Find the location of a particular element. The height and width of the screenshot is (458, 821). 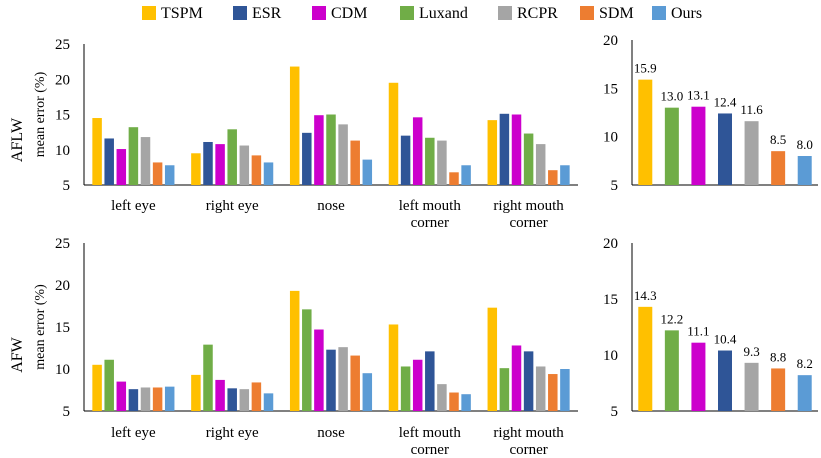

legend-label: Luxand is located at coordinates (443, 13).